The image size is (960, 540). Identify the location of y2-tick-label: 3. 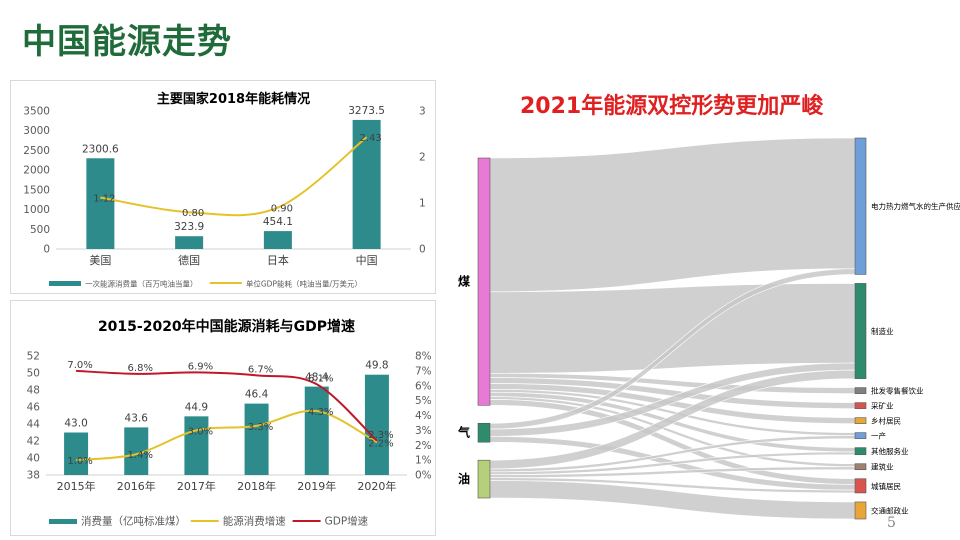
(422, 112).